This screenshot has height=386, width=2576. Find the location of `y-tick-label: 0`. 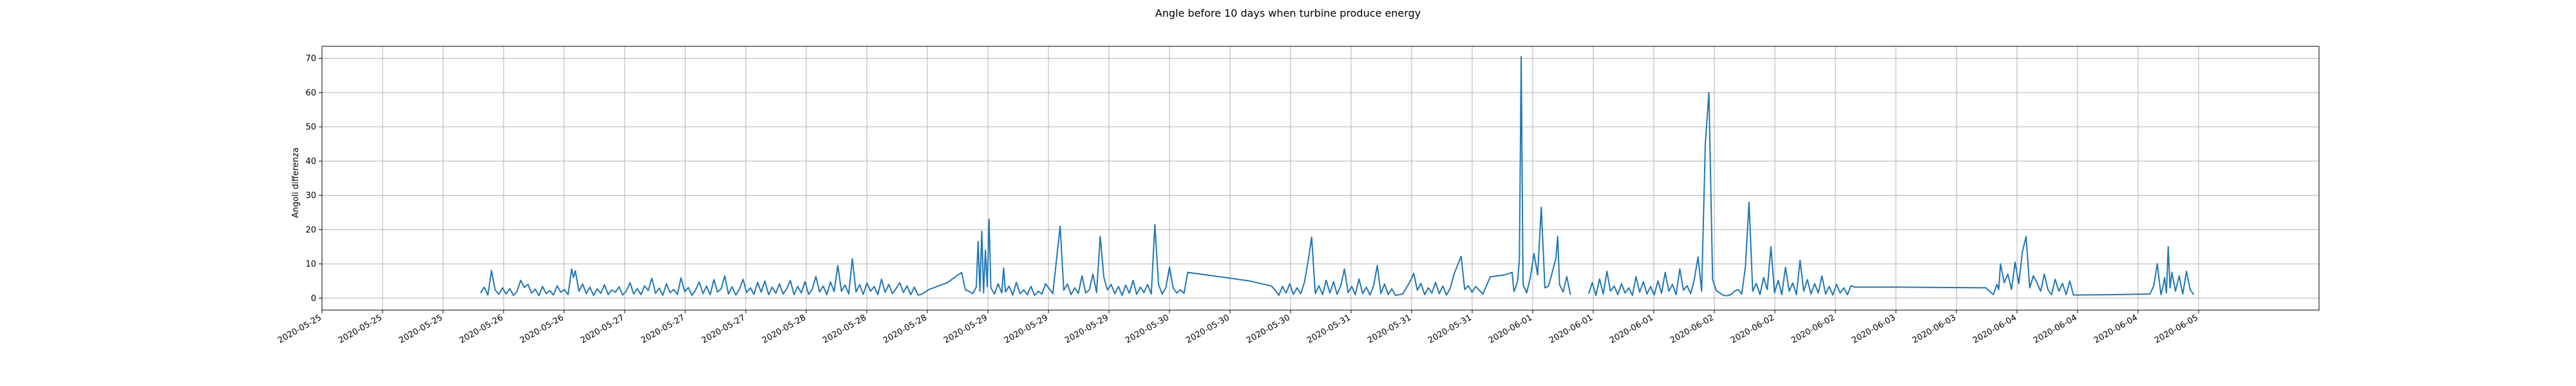

y-tick-label: 0 is located at coordinates (313, 299).